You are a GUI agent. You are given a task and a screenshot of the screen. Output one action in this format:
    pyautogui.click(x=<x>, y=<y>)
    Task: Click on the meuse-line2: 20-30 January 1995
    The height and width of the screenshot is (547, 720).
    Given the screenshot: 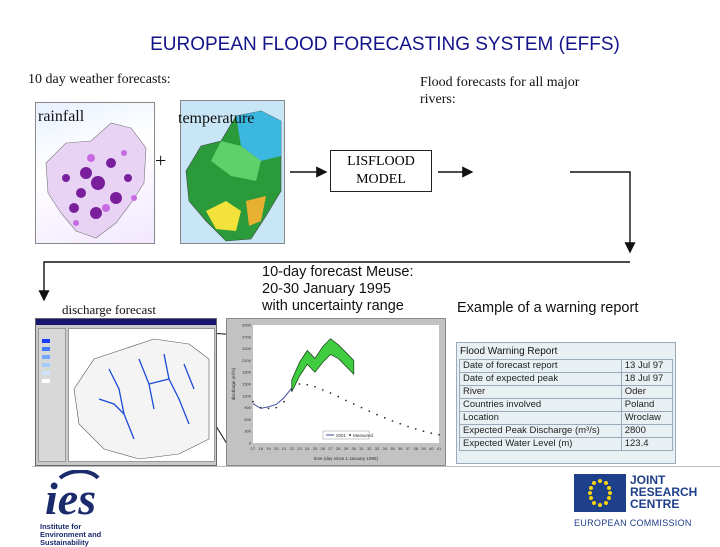 What is the action you would take?
    pyautogui.click(x=326, y=289)
    